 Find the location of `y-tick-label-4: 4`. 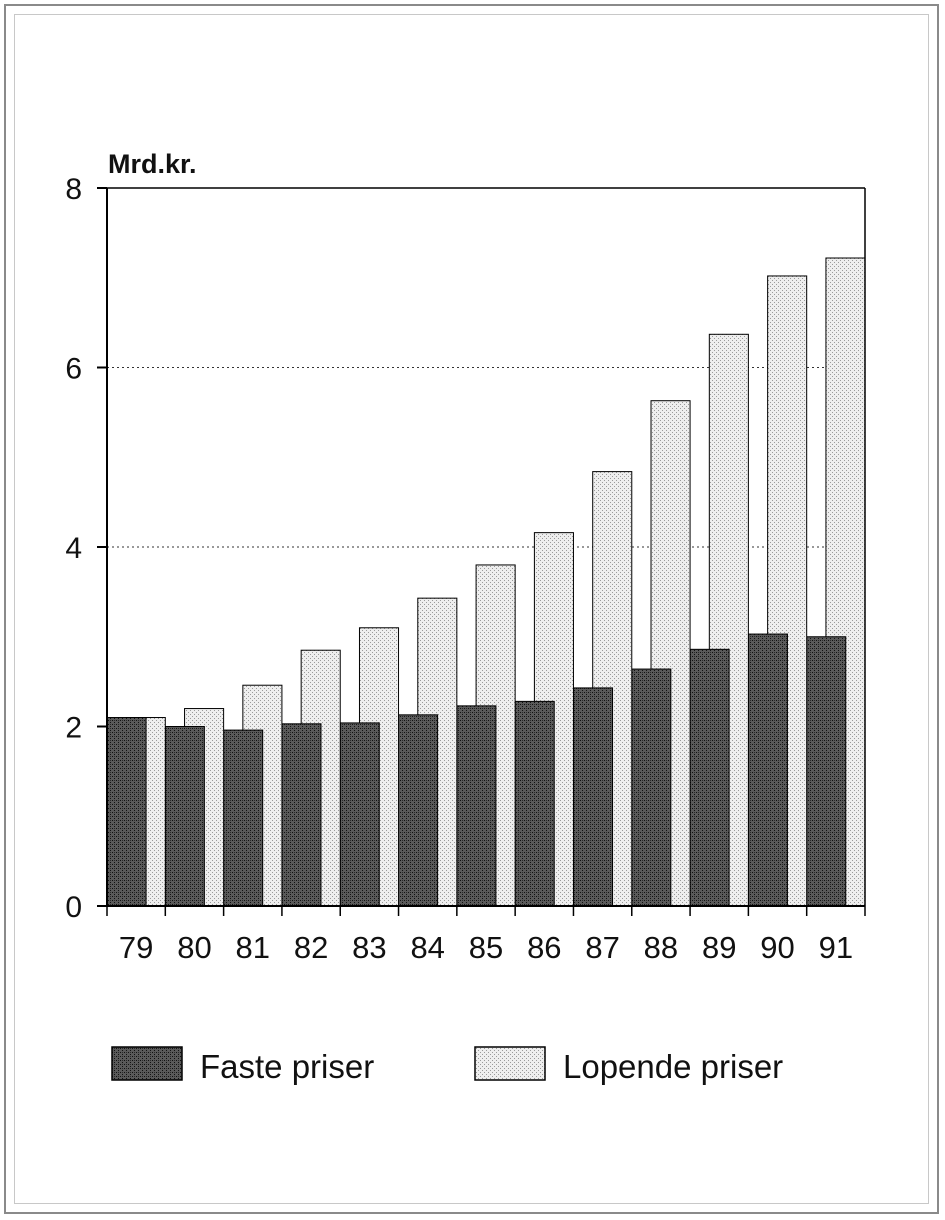

y-tick-label-4: 4 is located at coordinates (73, 548).